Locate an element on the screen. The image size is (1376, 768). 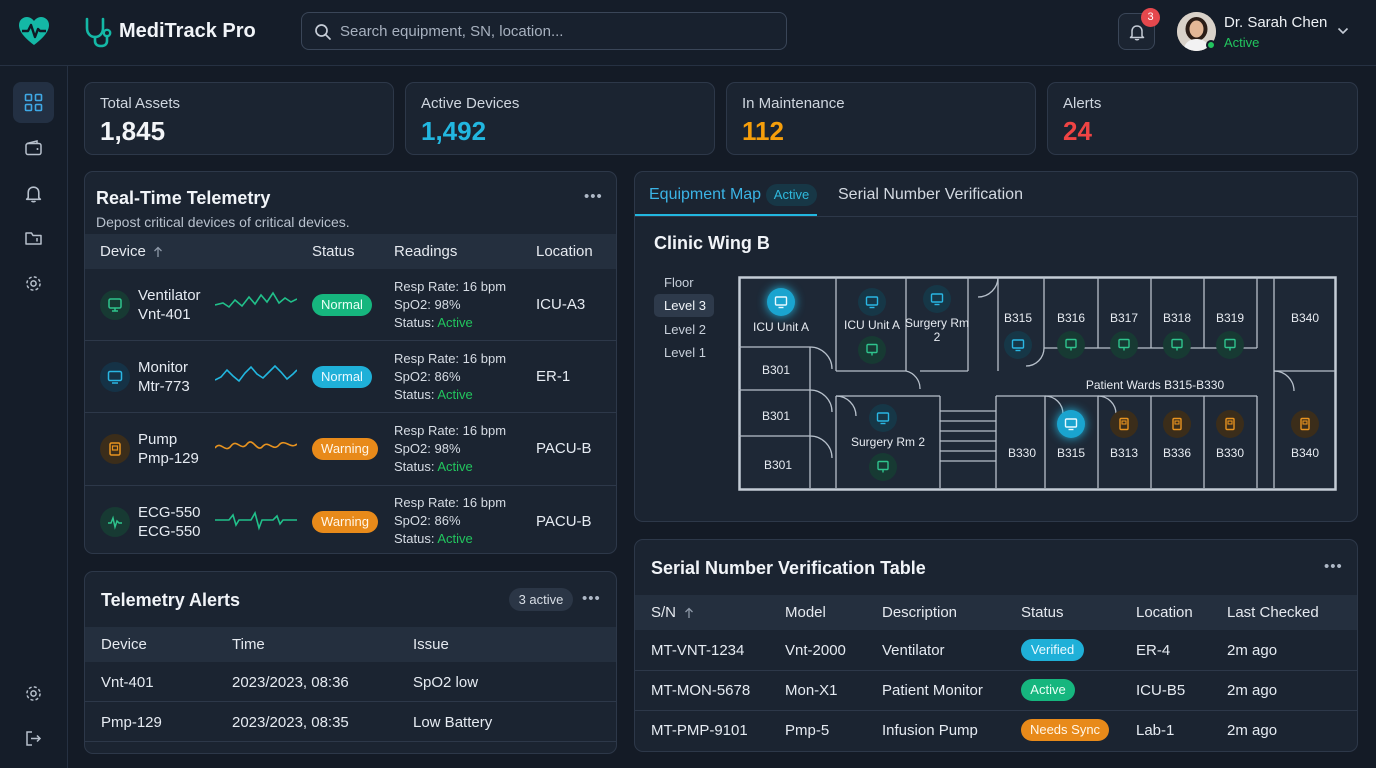
room-label: B330 is located at coordinates (1022, 453).